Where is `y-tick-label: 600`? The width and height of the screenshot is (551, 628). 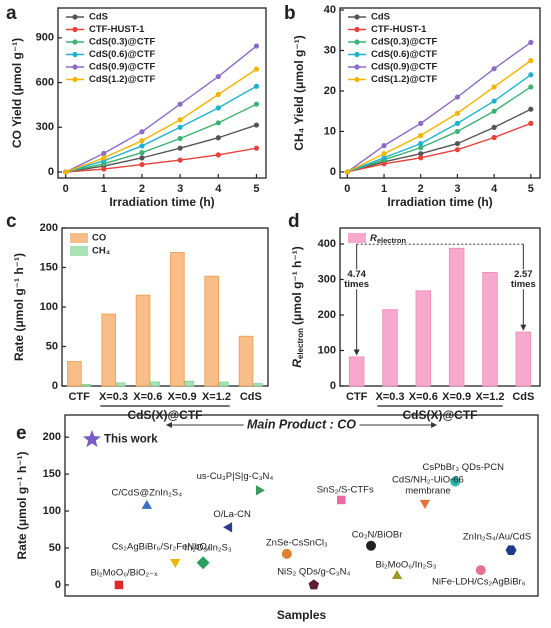
y-tick-label: 600 is located at coordinates (45, 82).